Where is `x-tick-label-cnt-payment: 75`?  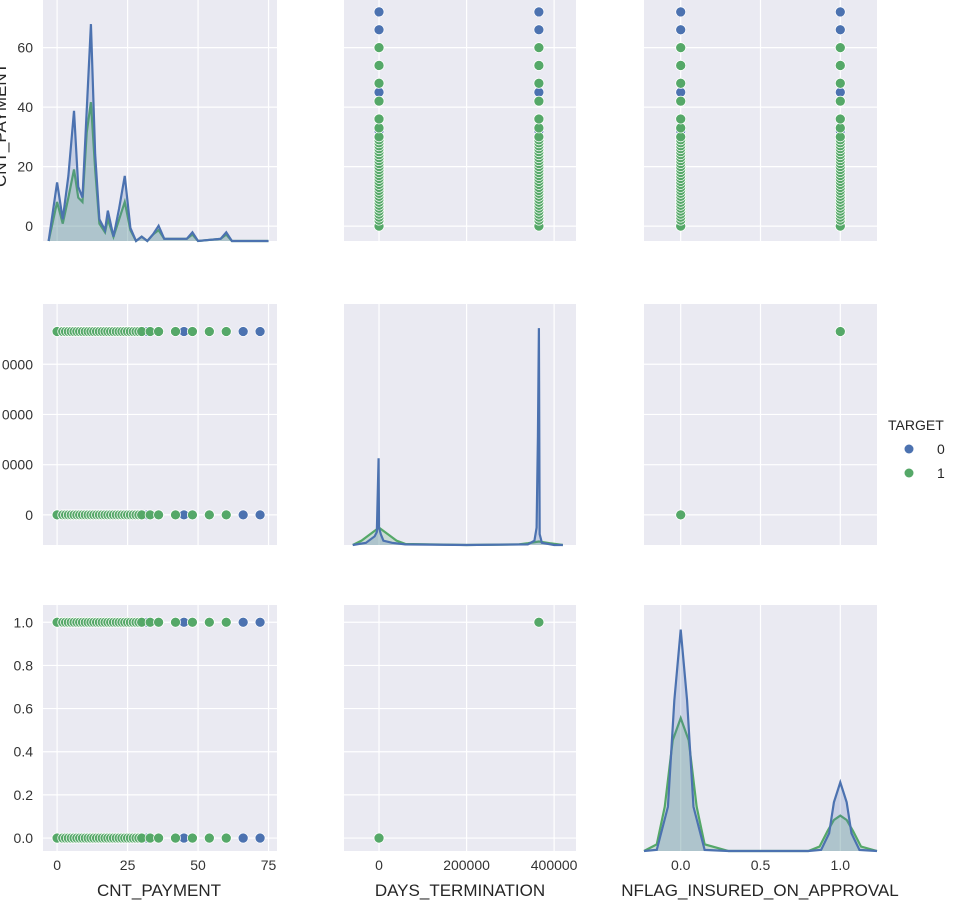 x-tick-label-cnt-payment: 75 is located at coordinates (269, 865).